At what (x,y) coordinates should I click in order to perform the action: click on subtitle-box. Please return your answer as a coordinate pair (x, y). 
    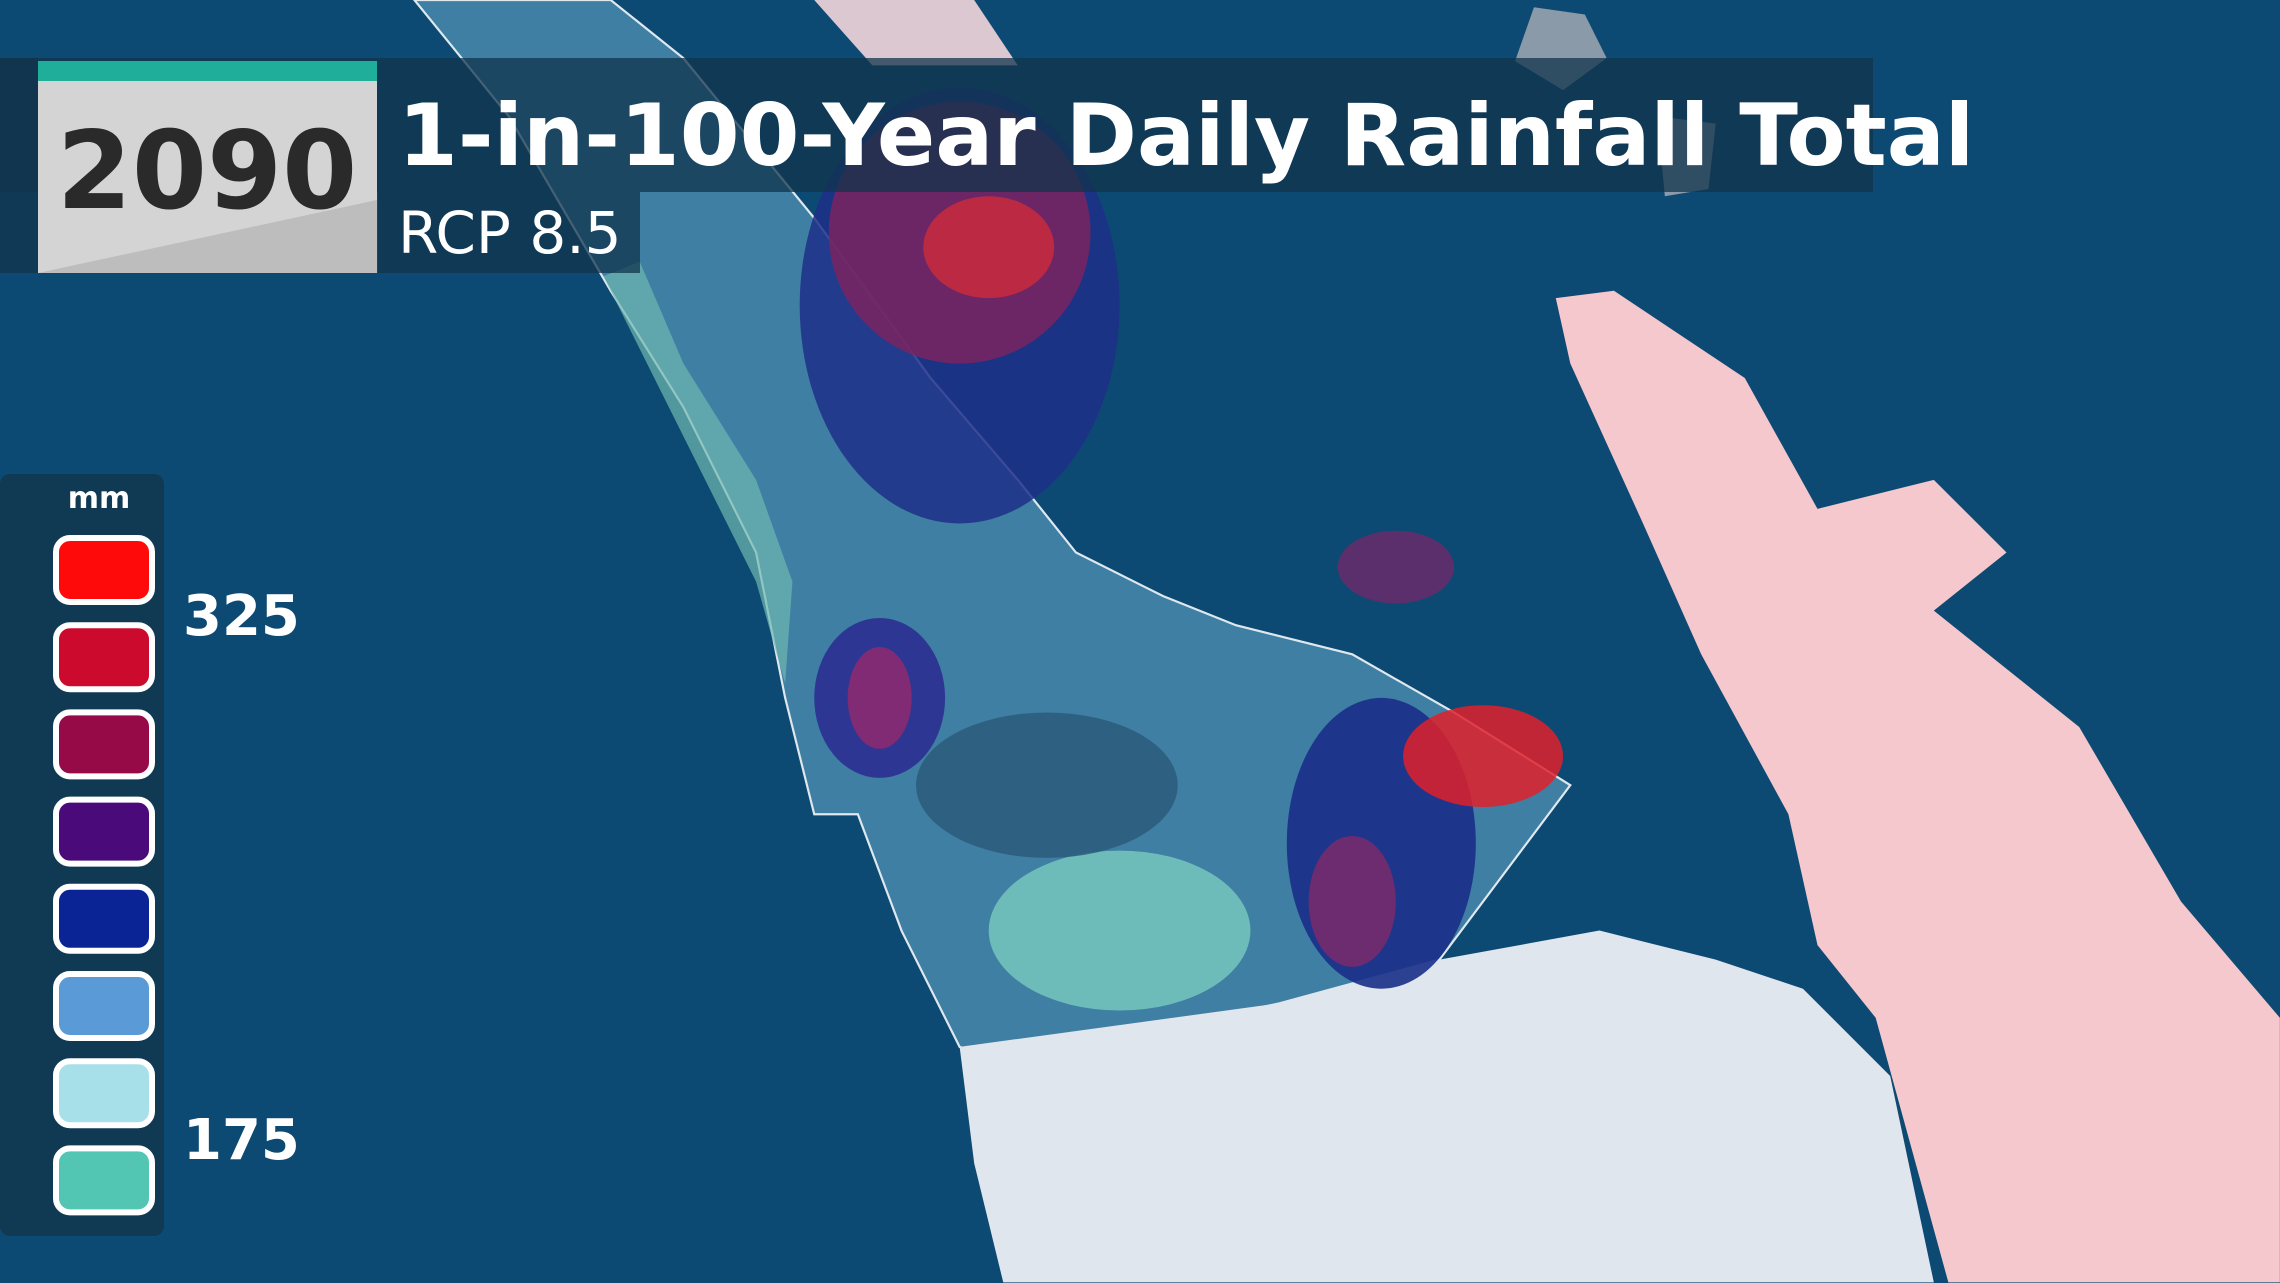
    Looking at the image, I should click on (509, 232).